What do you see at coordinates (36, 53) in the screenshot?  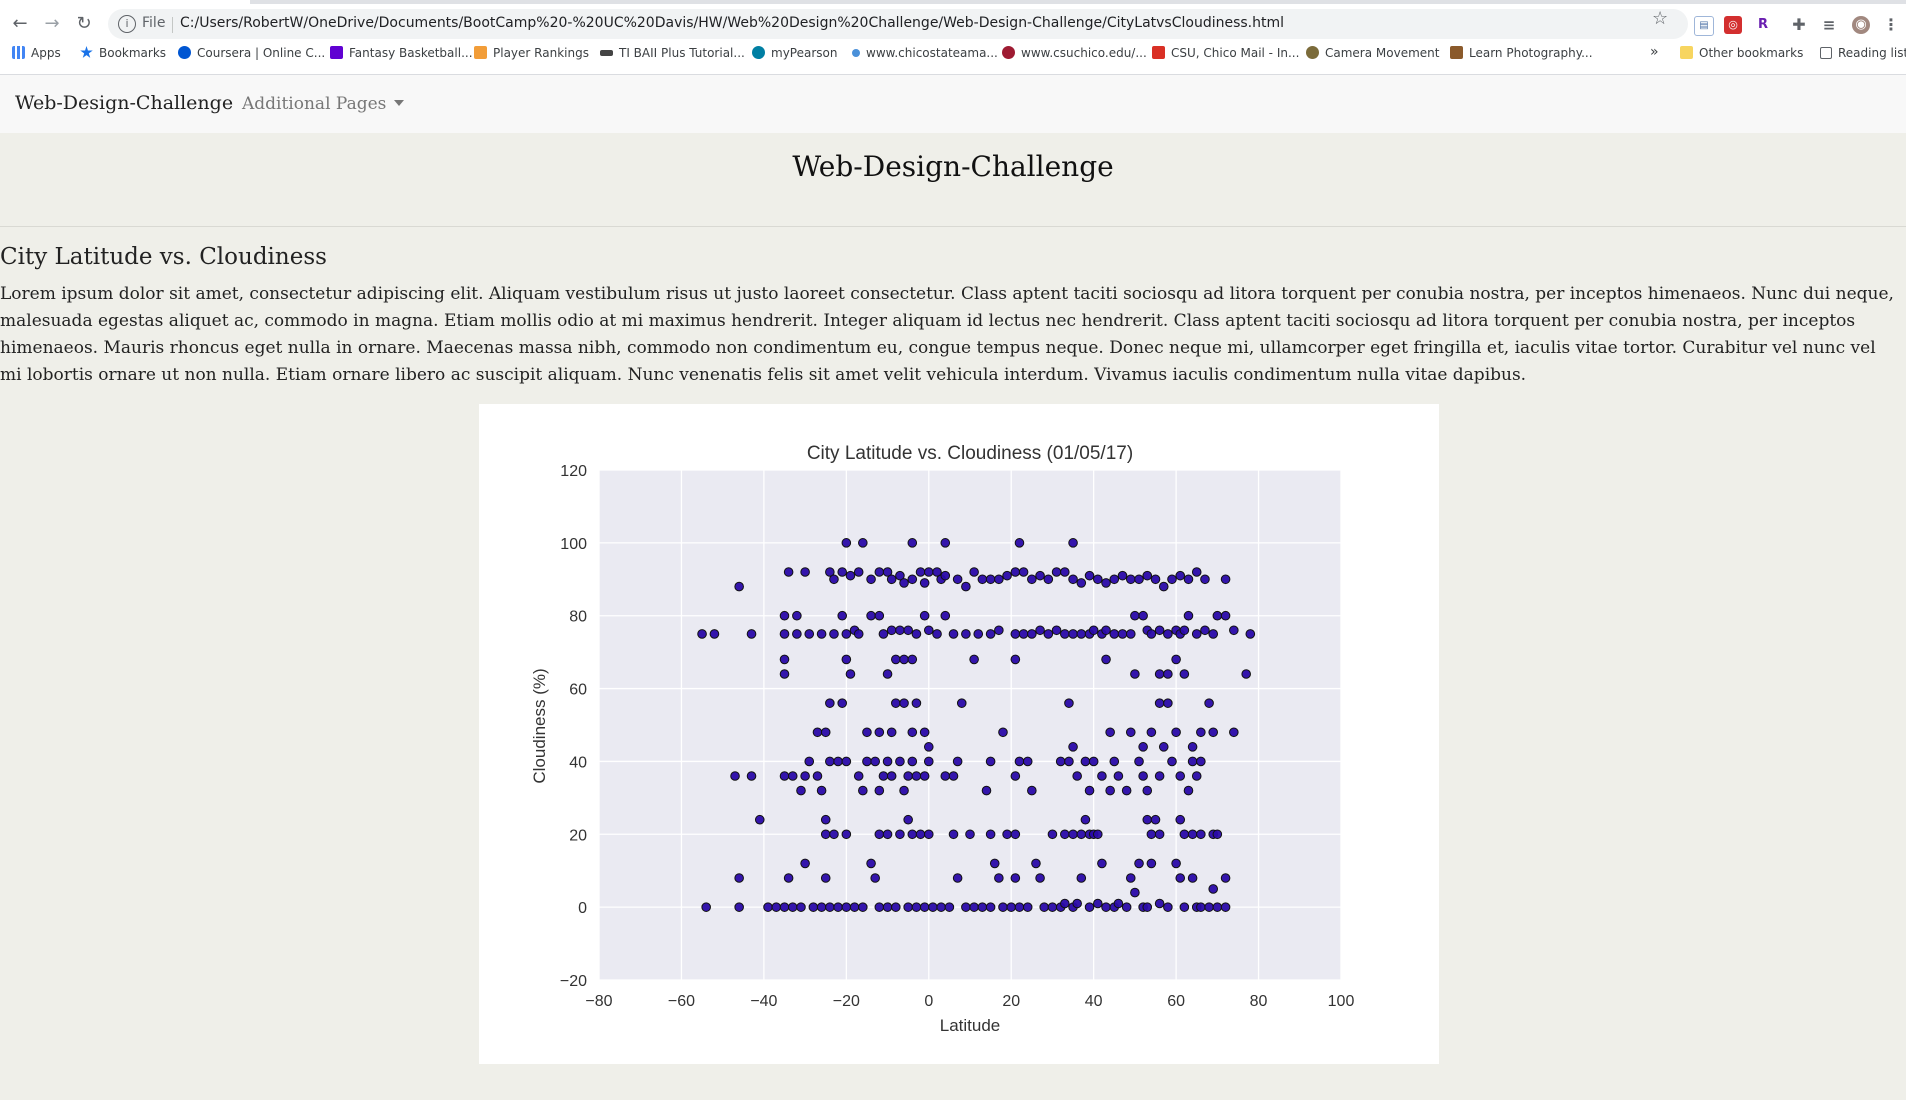 I see `bookmark-apps: Apps` at bounding box center [36, 53].